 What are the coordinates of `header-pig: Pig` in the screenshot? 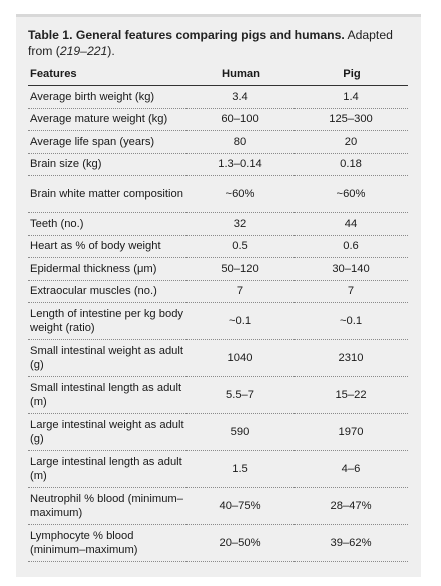 It's located at (351, 75).